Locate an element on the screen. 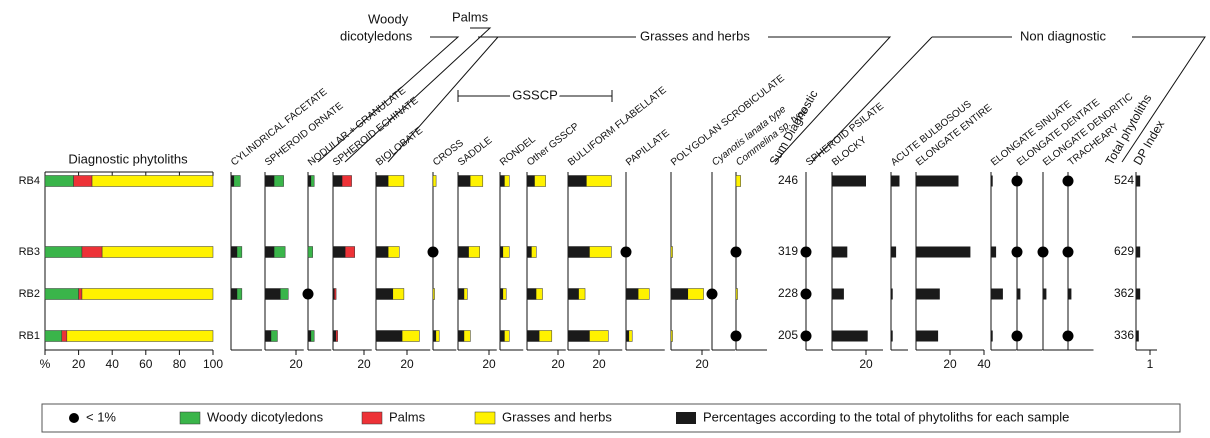  column-label: PAPILLATE is located at coordinates (648, 148).